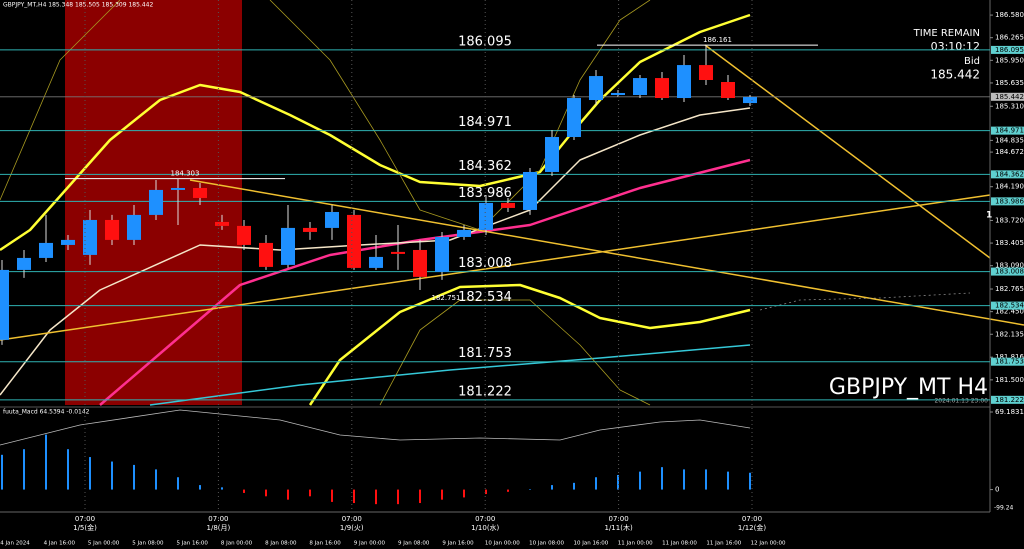 The height and width of the screenshot is (549, 1024). Describe the element at coordinates (635, 544) in the screenshot. I see `date-label: 11 Jan 00:00` at that location.